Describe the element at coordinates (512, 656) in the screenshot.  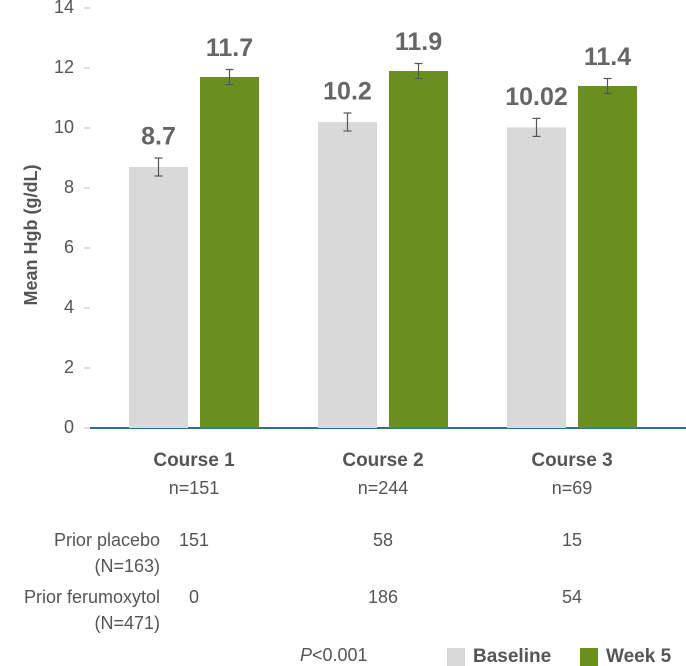
I see `legend-label: Baseline` at that location.